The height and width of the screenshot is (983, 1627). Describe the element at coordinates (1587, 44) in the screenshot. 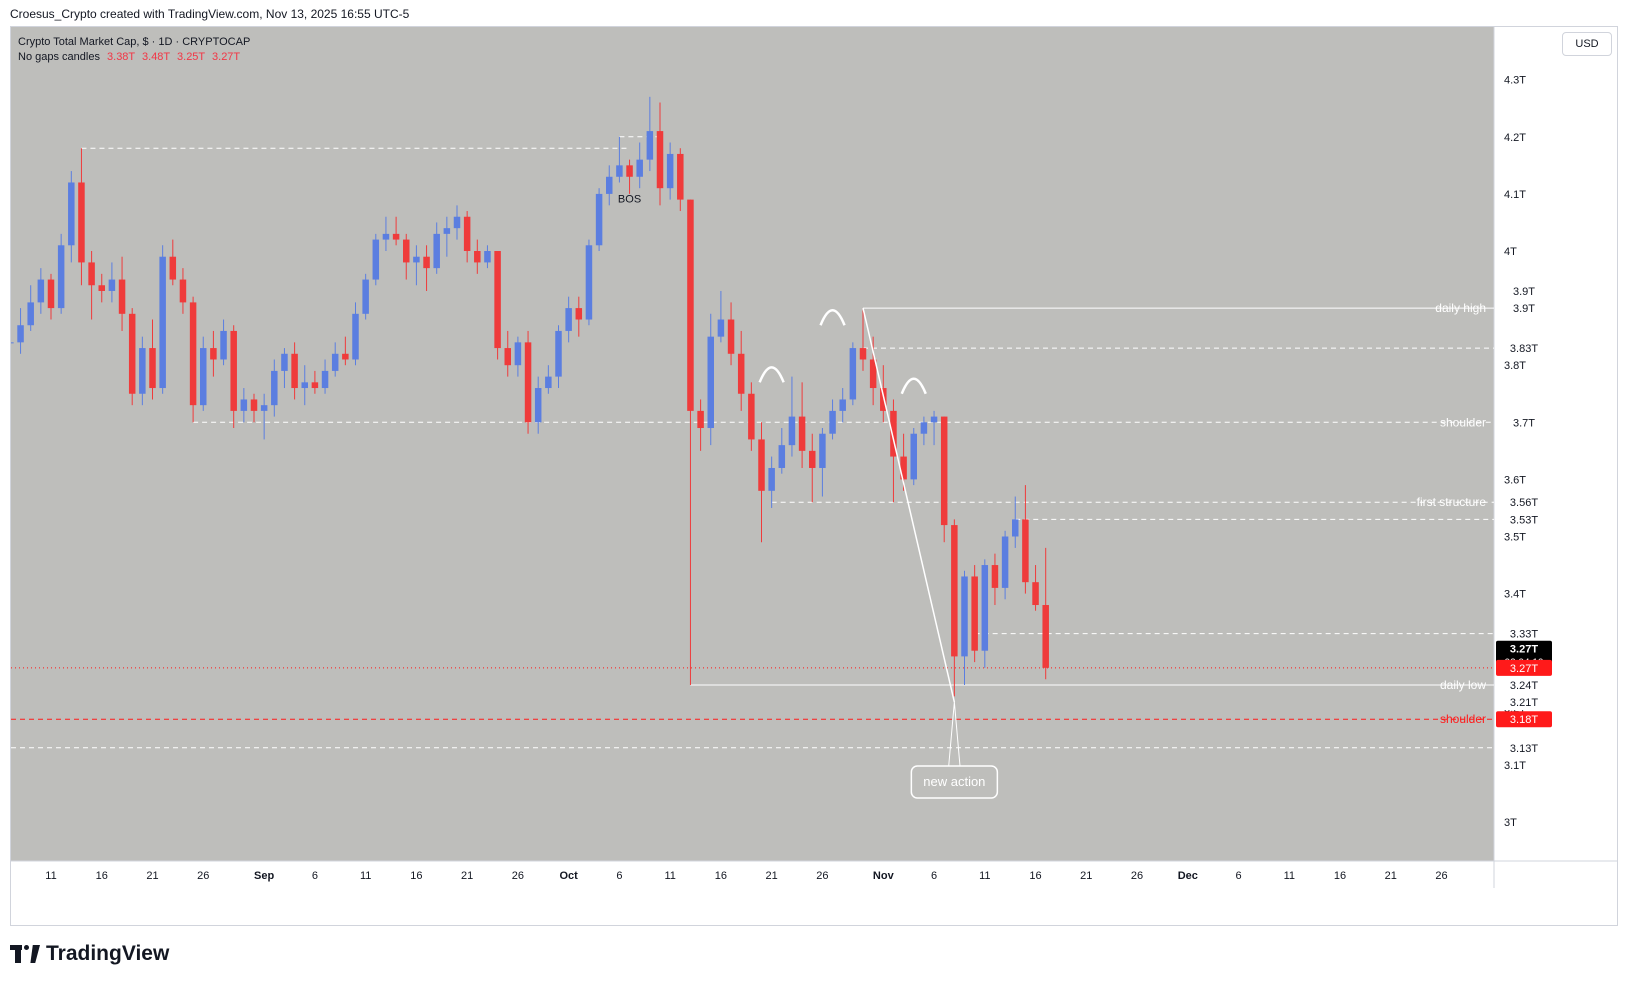

I see `currency-button: USD` at that location.